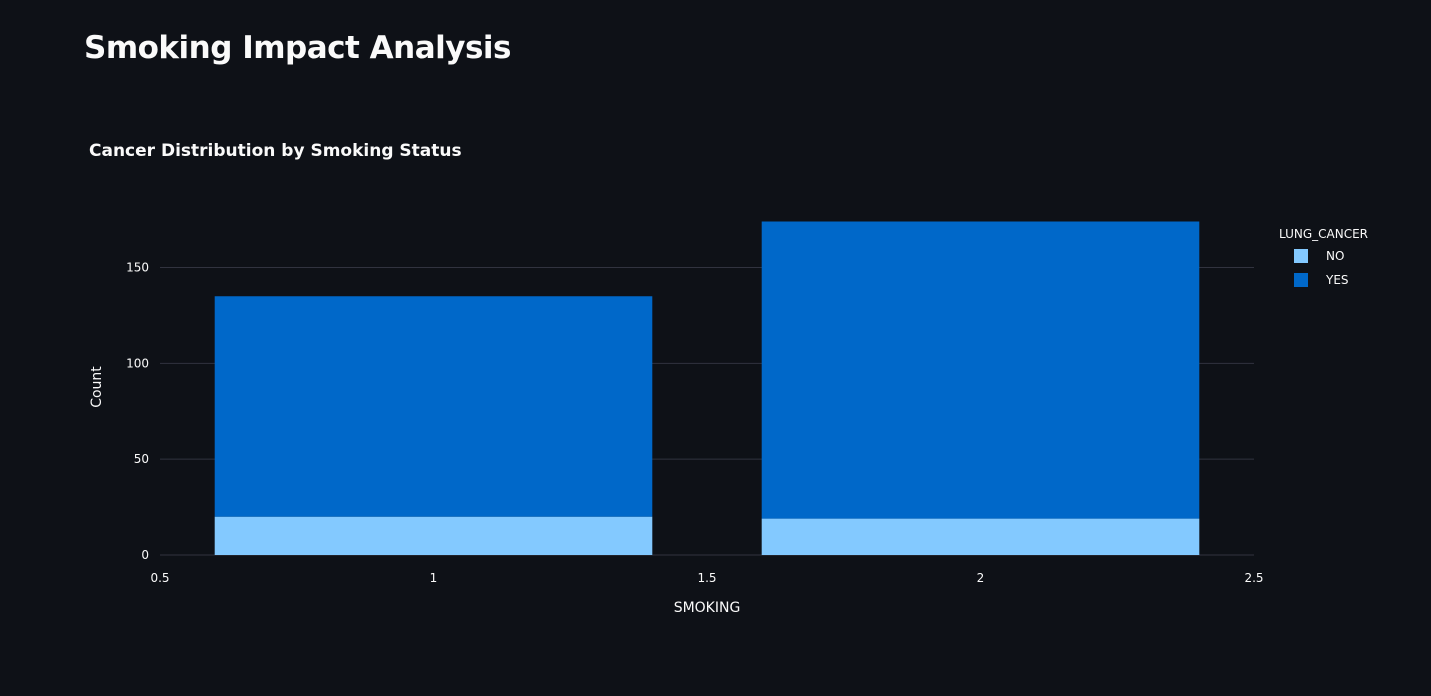 This screenshot has height=696, width=1431. I want to click on legend: LUNG_CANCER NO YES, so click(1323, 257).